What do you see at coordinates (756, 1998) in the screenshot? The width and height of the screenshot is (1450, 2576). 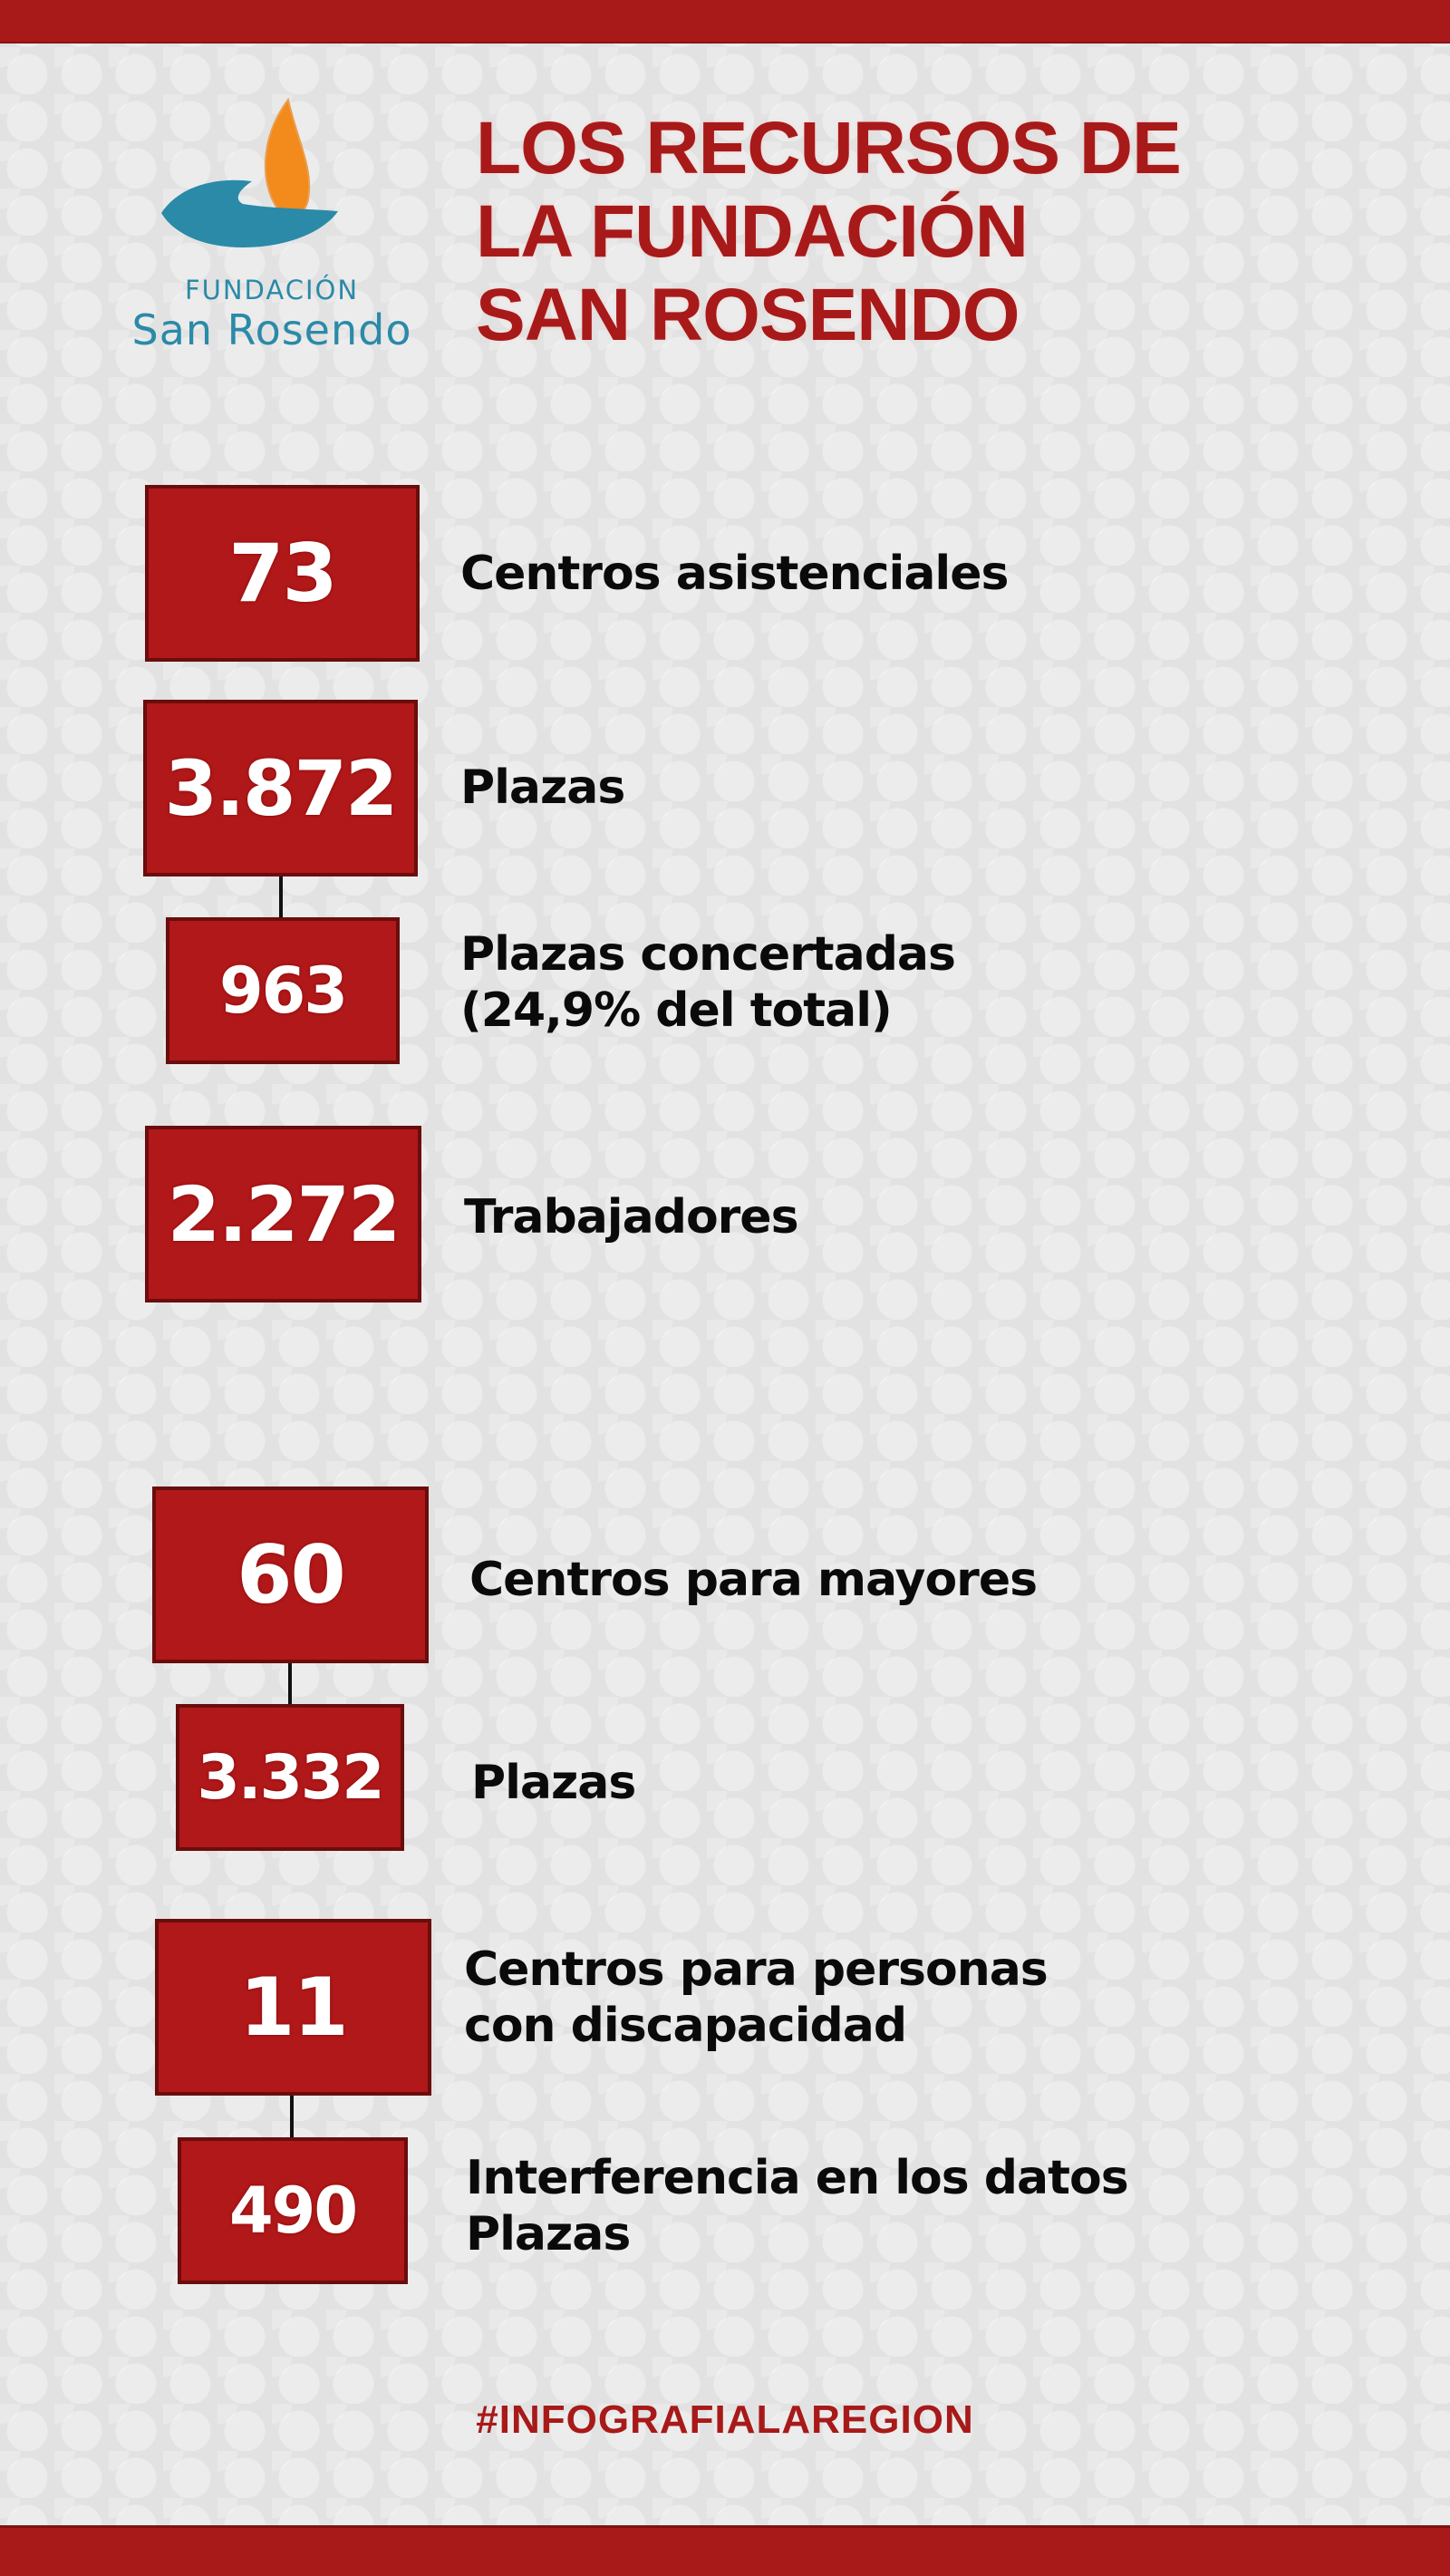 I see `stat-label: Centros para personas con discapacidad` at bounding box center [756, 1998].